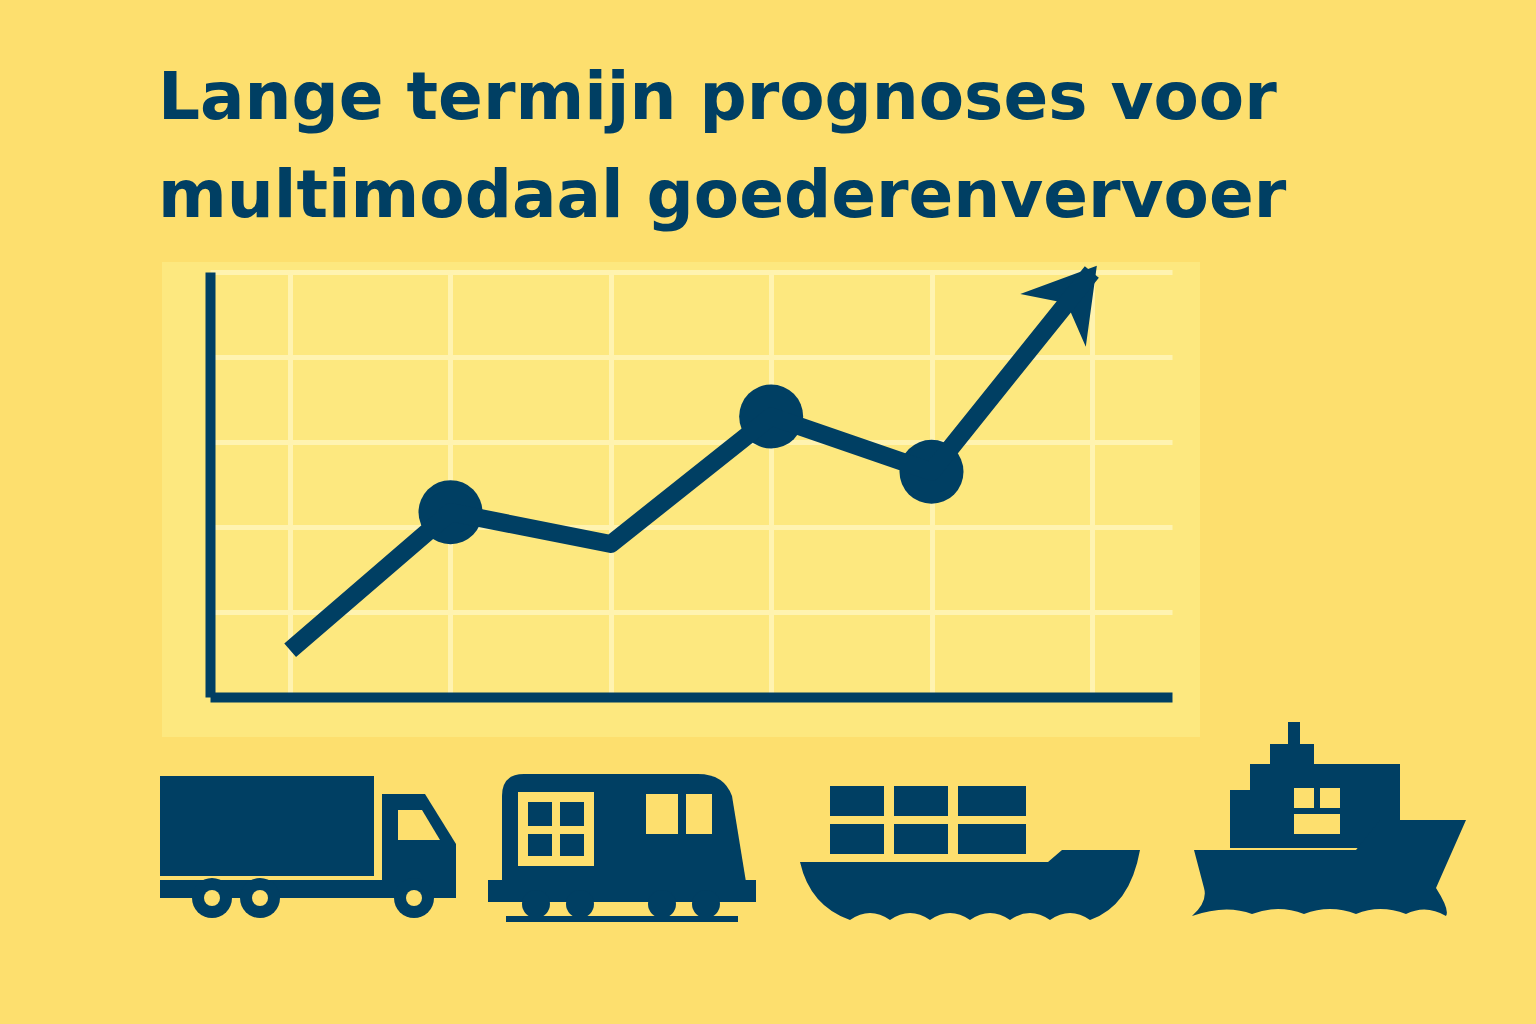  Describe the element at coordinates (723, 146) in the screenshot. I see `chart-title: Lange termijn prognoses voor multimodaal goederenvervoer` at that location.